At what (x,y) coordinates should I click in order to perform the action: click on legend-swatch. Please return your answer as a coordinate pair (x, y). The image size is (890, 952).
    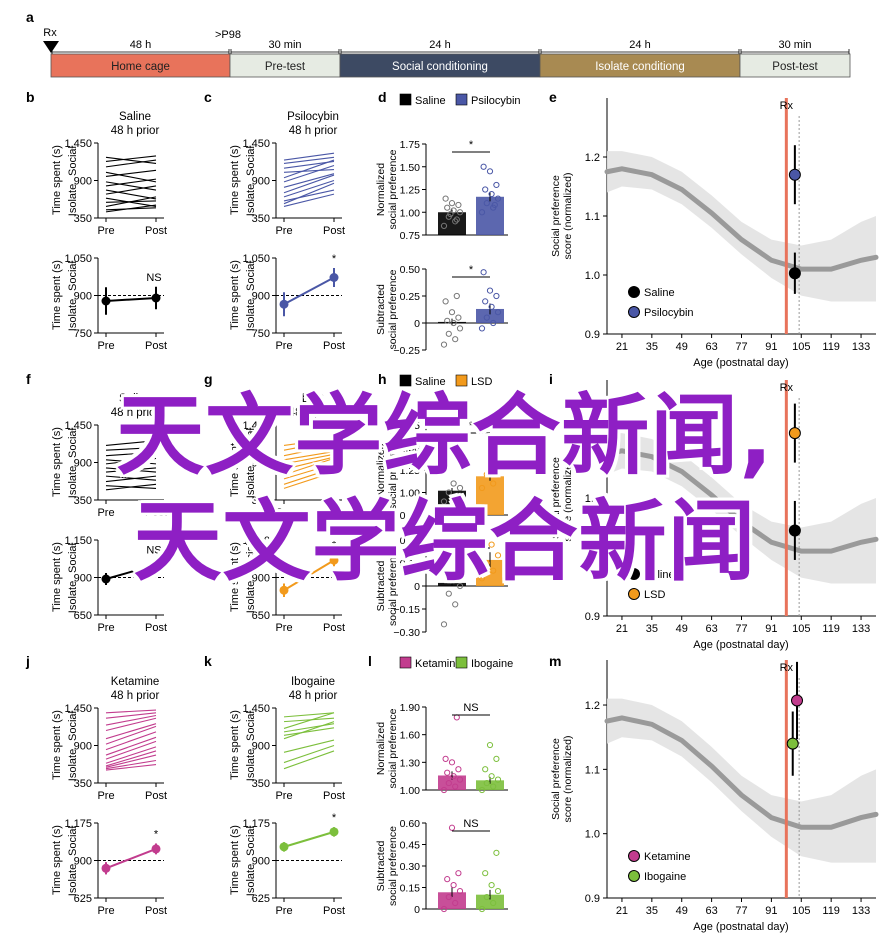
    Looking at the image, I should click on (405, 99).